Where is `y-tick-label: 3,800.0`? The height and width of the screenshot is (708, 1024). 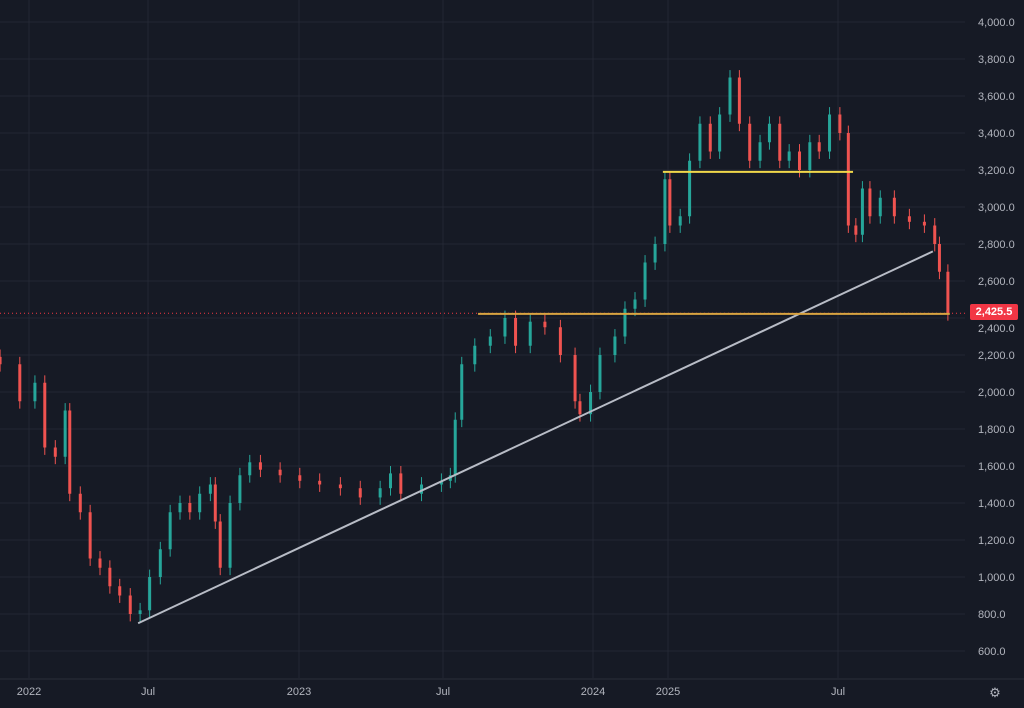 y-tick-label: 3,800.0 is located at coordinates (996, 60).